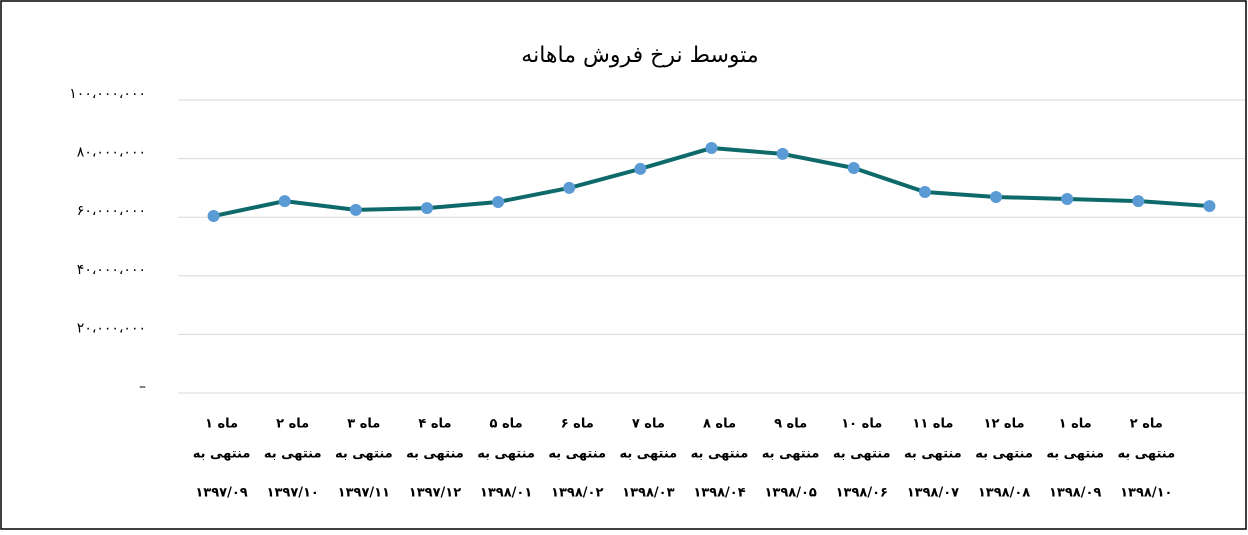 The height and width of the screenshot is (535, 1248). Describe the element at coordinates (107, 94) in the screenshot. I see `y-tick-label: ۱۰۰،۰۰۰،۰۰۰` at that location.